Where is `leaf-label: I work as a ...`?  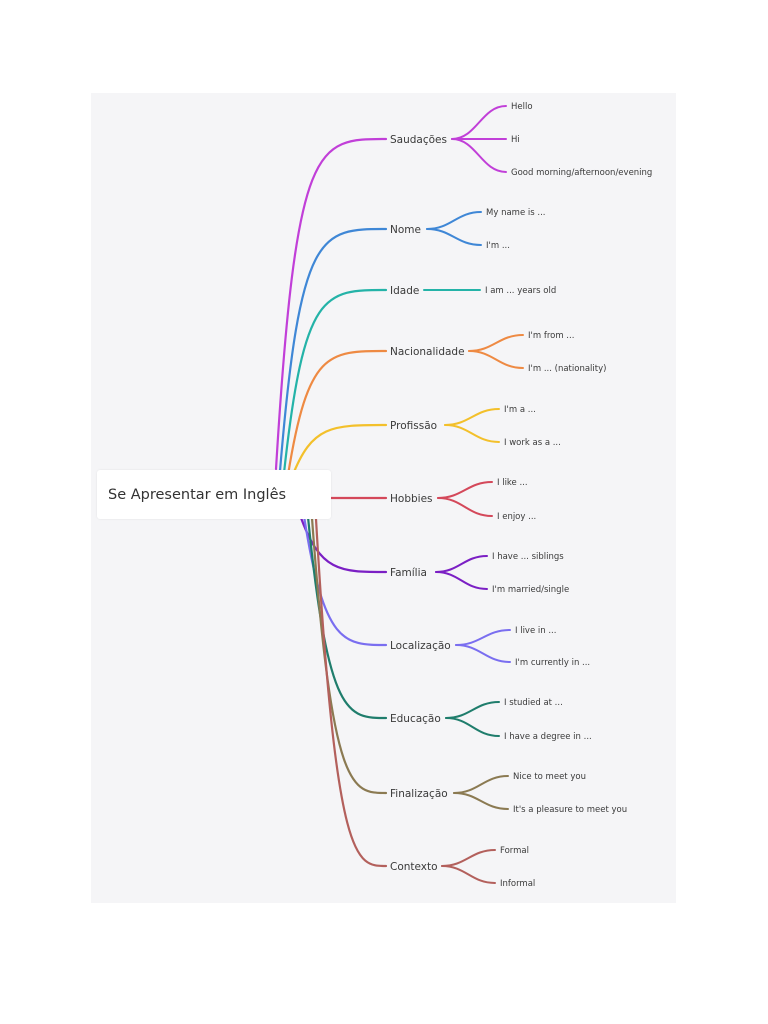
leaf-label: I work as a ... is located at coordinates (532, 443).